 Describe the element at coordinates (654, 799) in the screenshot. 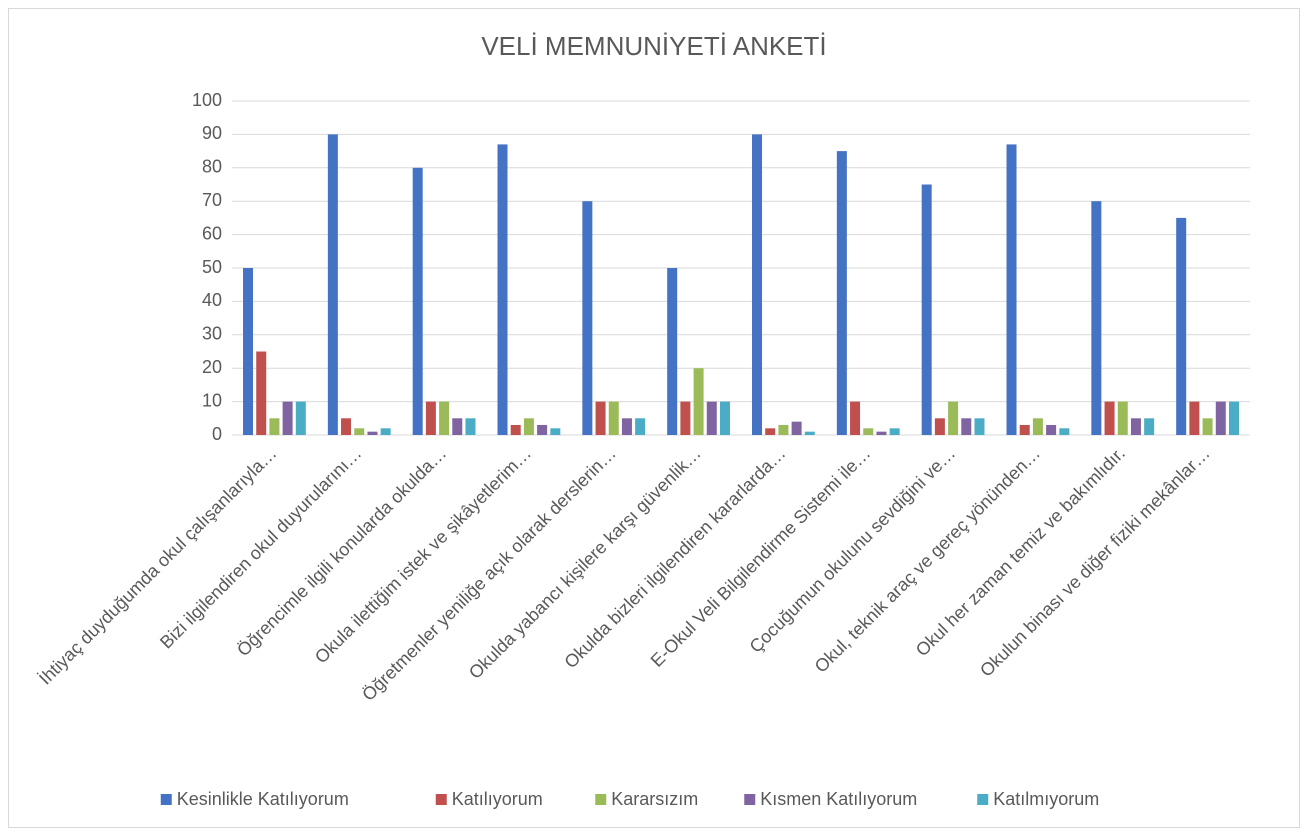

I see `legend-label: Kararsızım` at that location.